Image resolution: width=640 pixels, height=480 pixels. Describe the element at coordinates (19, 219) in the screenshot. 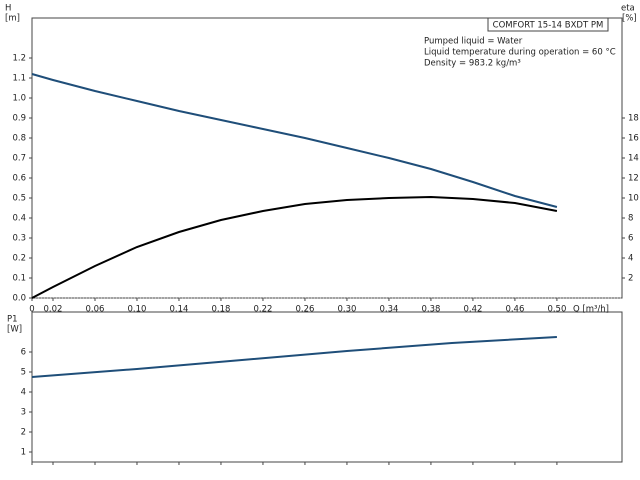

I see `y-tick-label: 0.4` at that location.